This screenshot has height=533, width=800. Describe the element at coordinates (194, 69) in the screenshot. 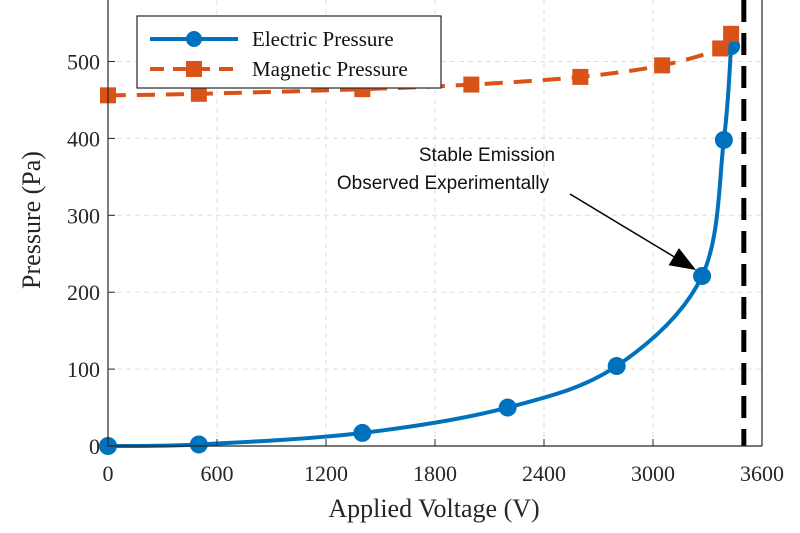

I see `legend-magnetic-marker` at that location.